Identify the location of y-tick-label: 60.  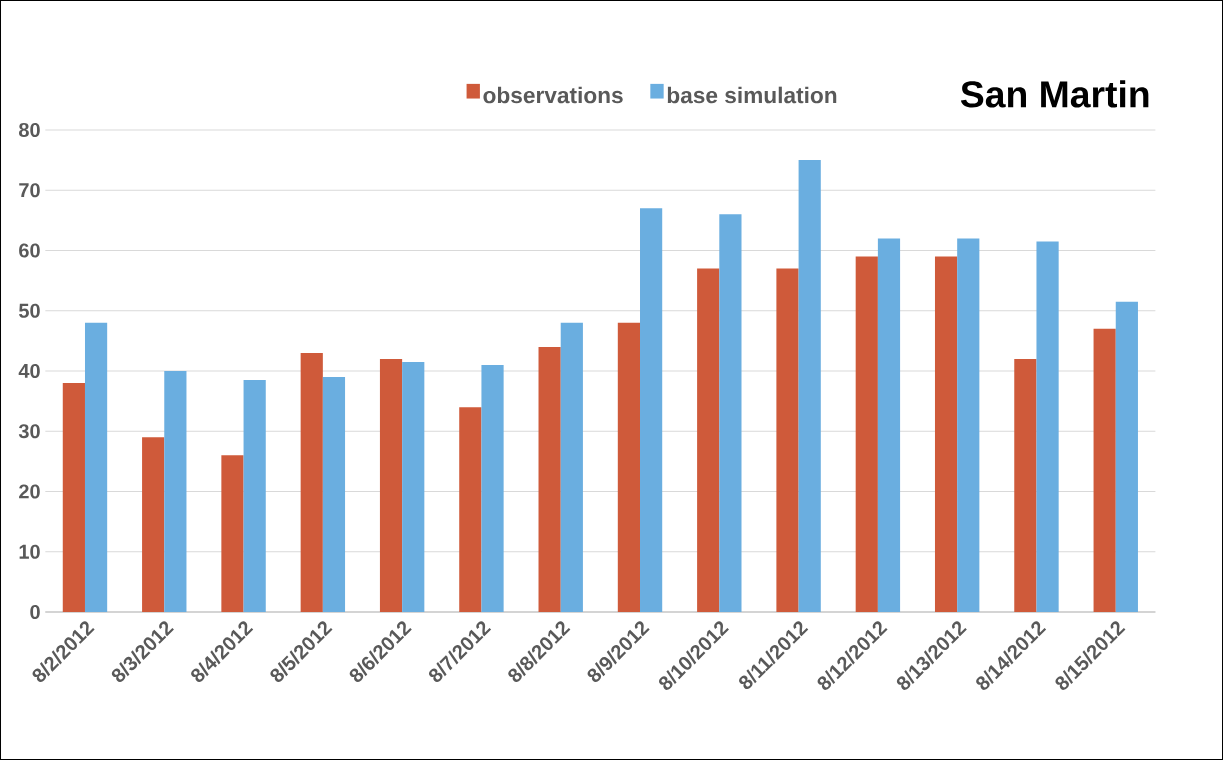
(29, 250).